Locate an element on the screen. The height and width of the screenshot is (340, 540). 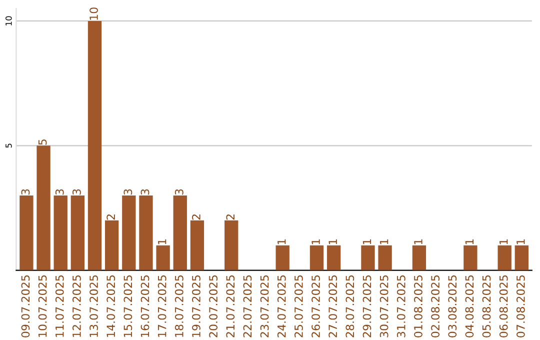
x-tick-label: 20.07.2025 is located at coordinates (213, 306).